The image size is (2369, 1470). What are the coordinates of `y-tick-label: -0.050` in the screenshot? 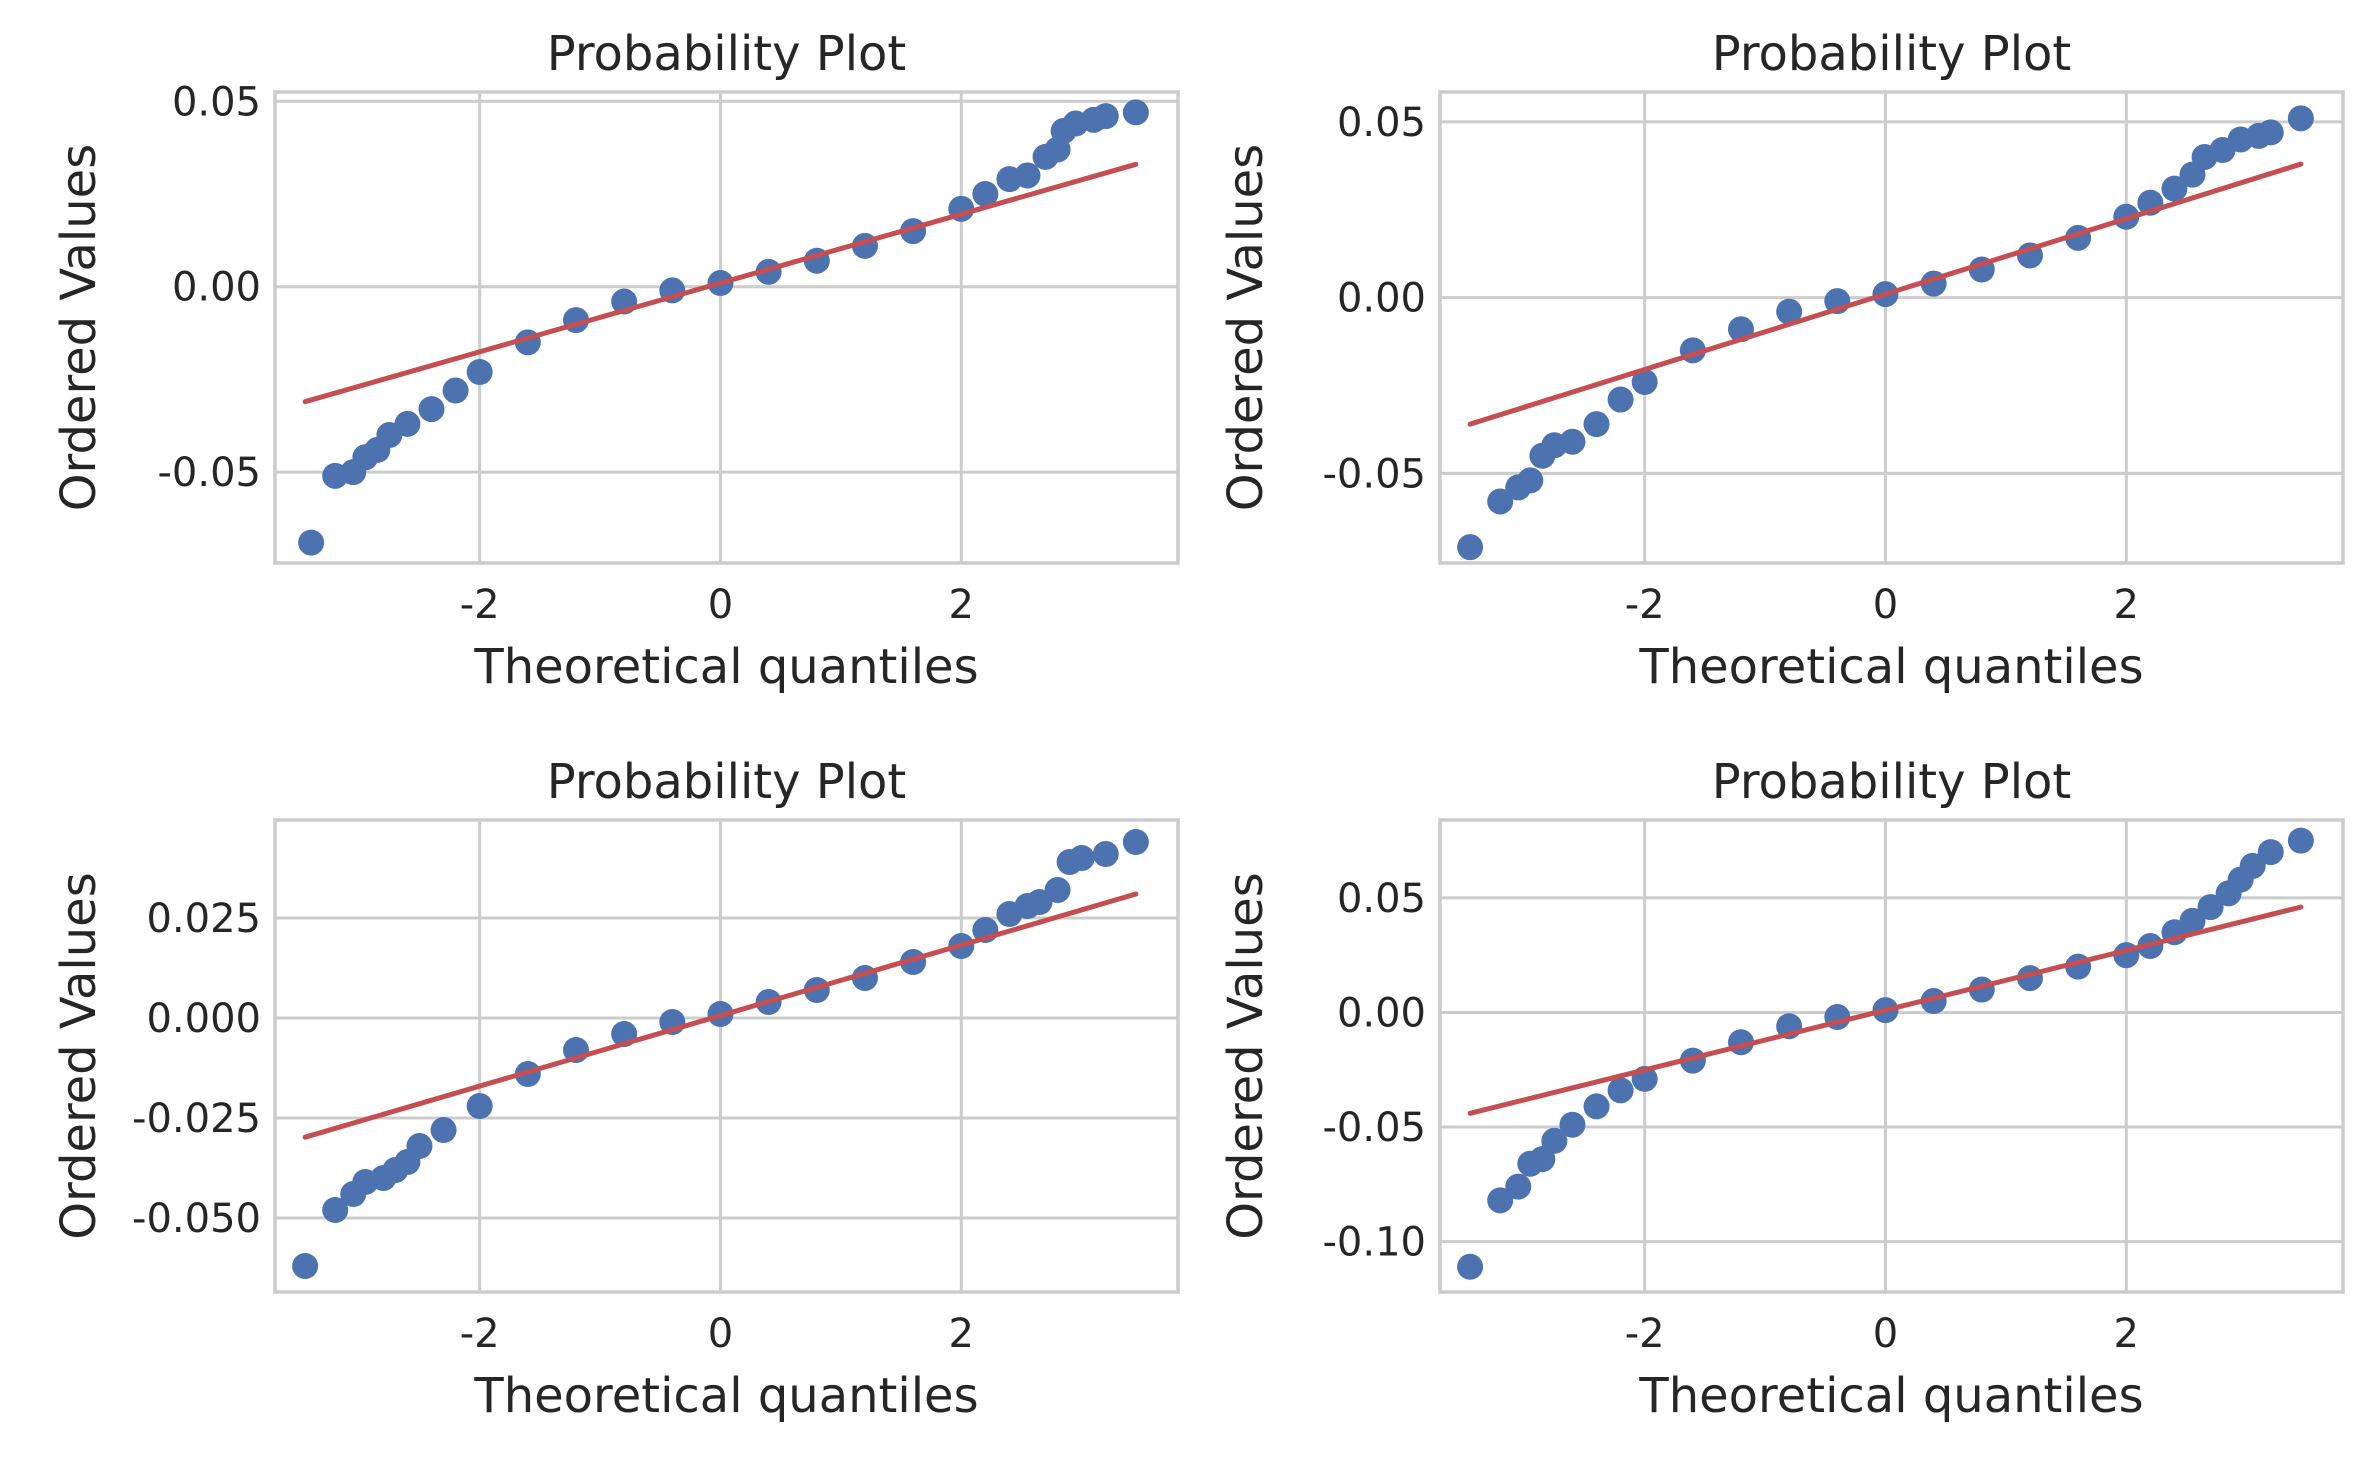 It's located at (196, 1219).